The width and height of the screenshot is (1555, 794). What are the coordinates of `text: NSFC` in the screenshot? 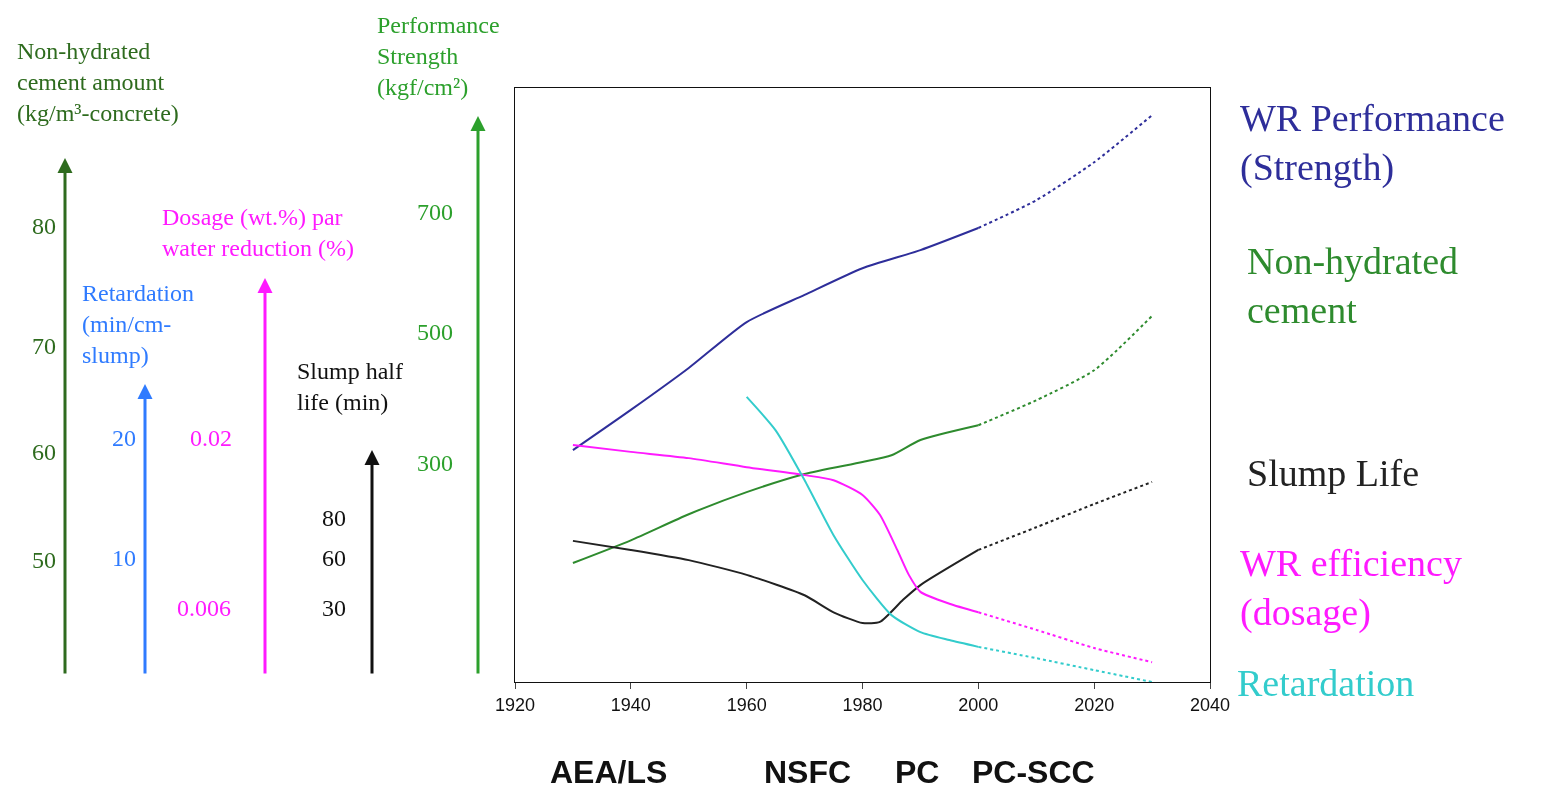 It's located at (808, 772).